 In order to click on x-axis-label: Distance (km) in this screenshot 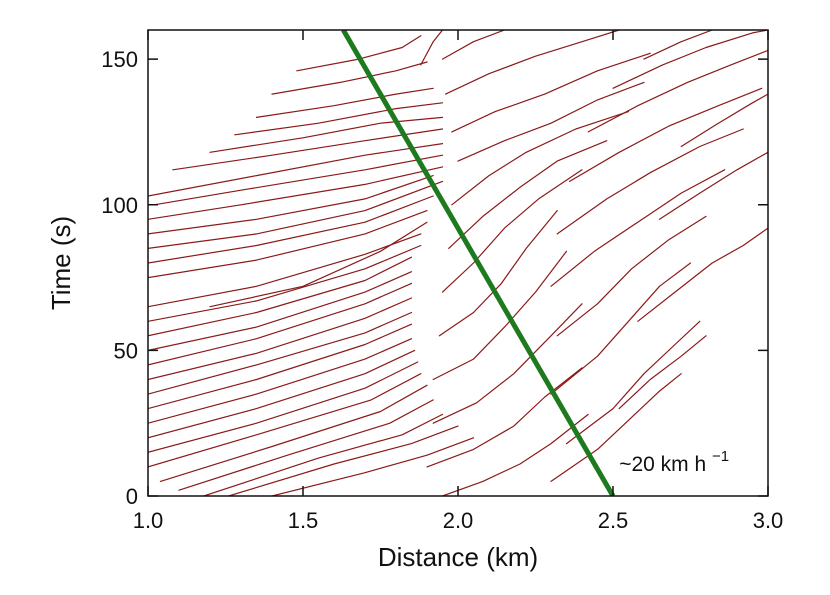, I will do `click(458, 557)`.